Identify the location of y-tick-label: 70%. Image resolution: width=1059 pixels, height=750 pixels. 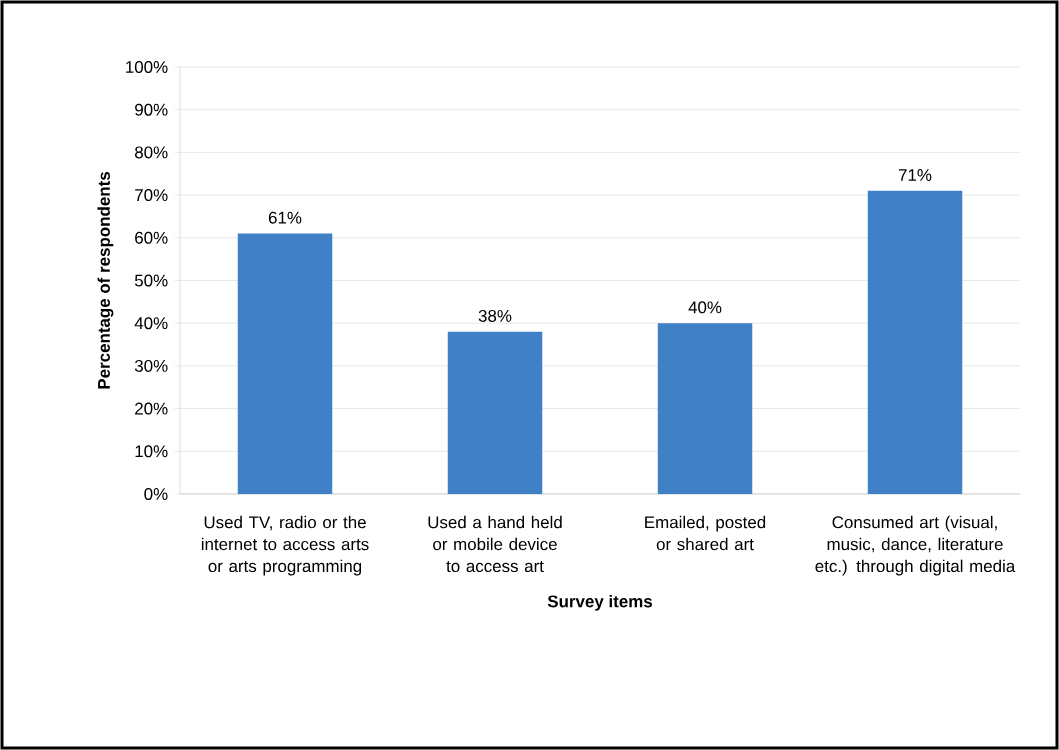
(151, 195).